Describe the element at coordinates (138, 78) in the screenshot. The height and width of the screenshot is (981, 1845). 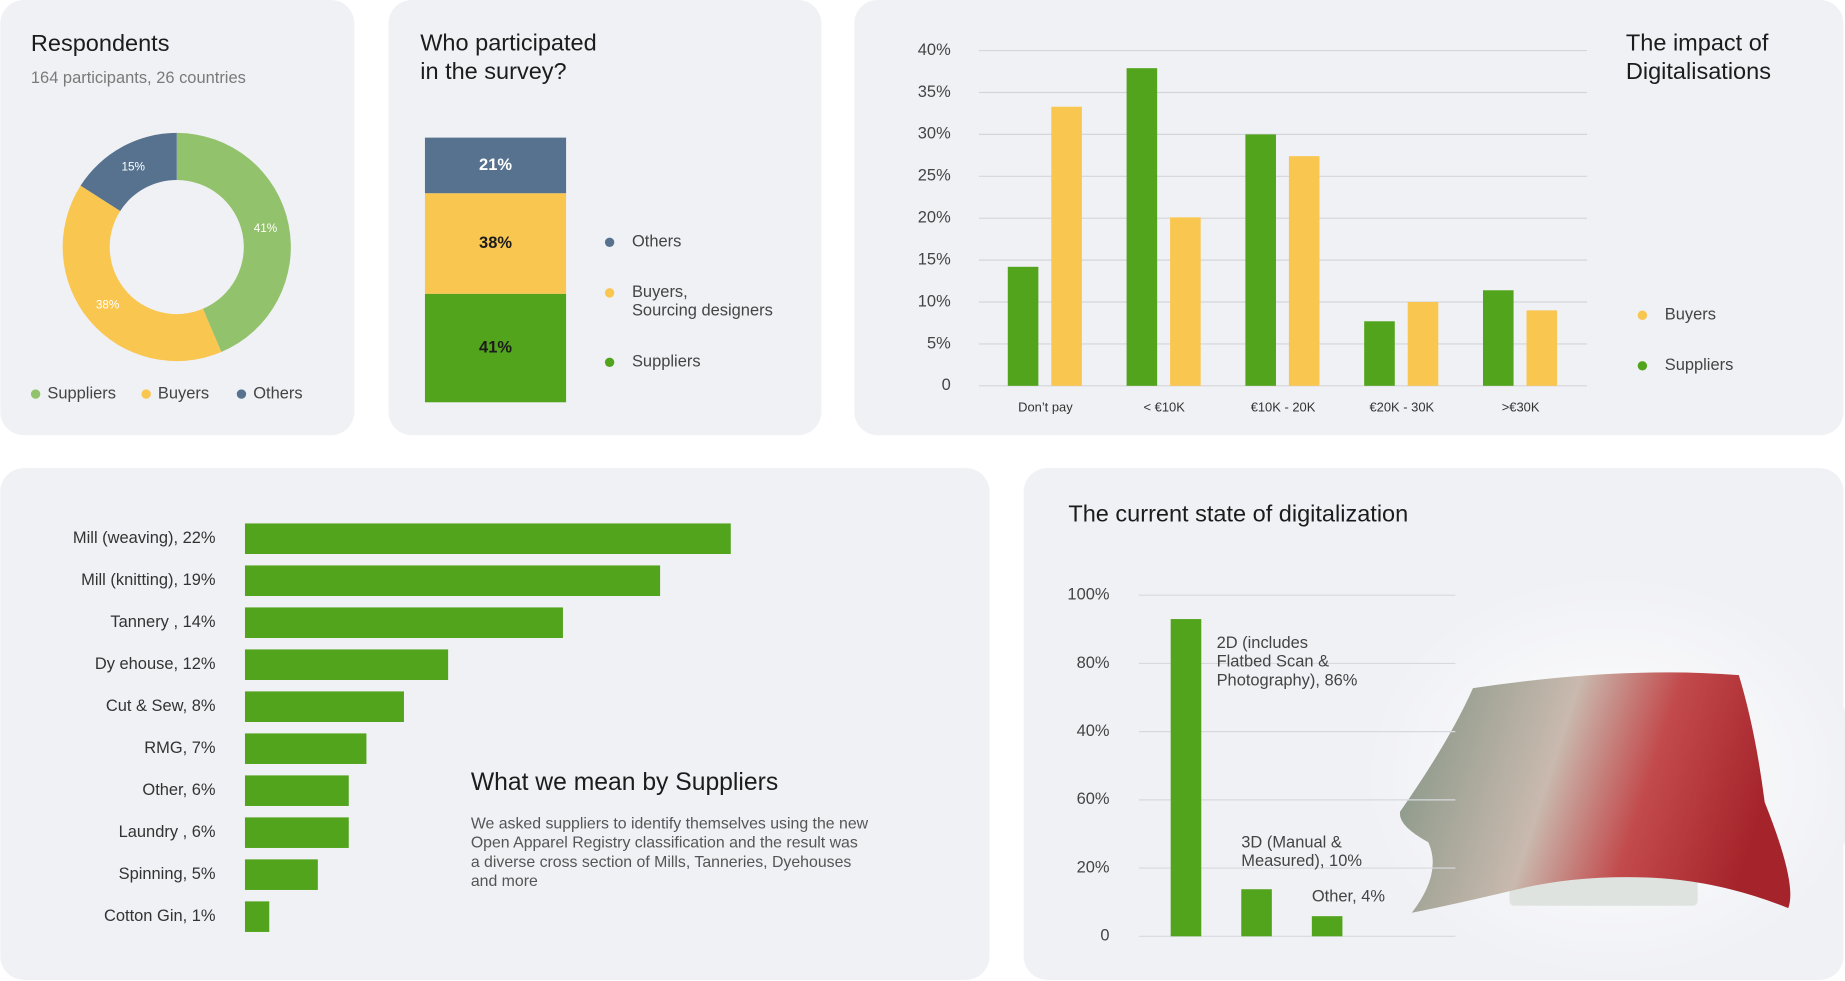
I see `panel-subtitle: 164 participants, 26 countries` at that location.